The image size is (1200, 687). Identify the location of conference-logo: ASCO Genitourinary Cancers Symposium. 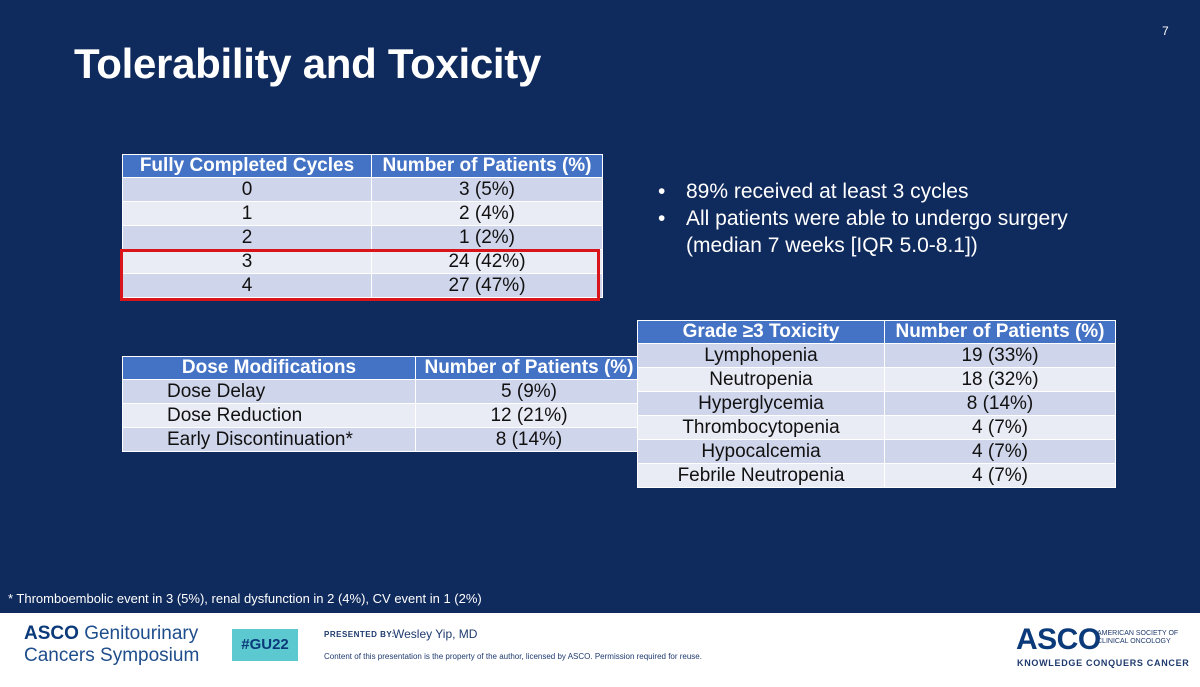
(111, 645).